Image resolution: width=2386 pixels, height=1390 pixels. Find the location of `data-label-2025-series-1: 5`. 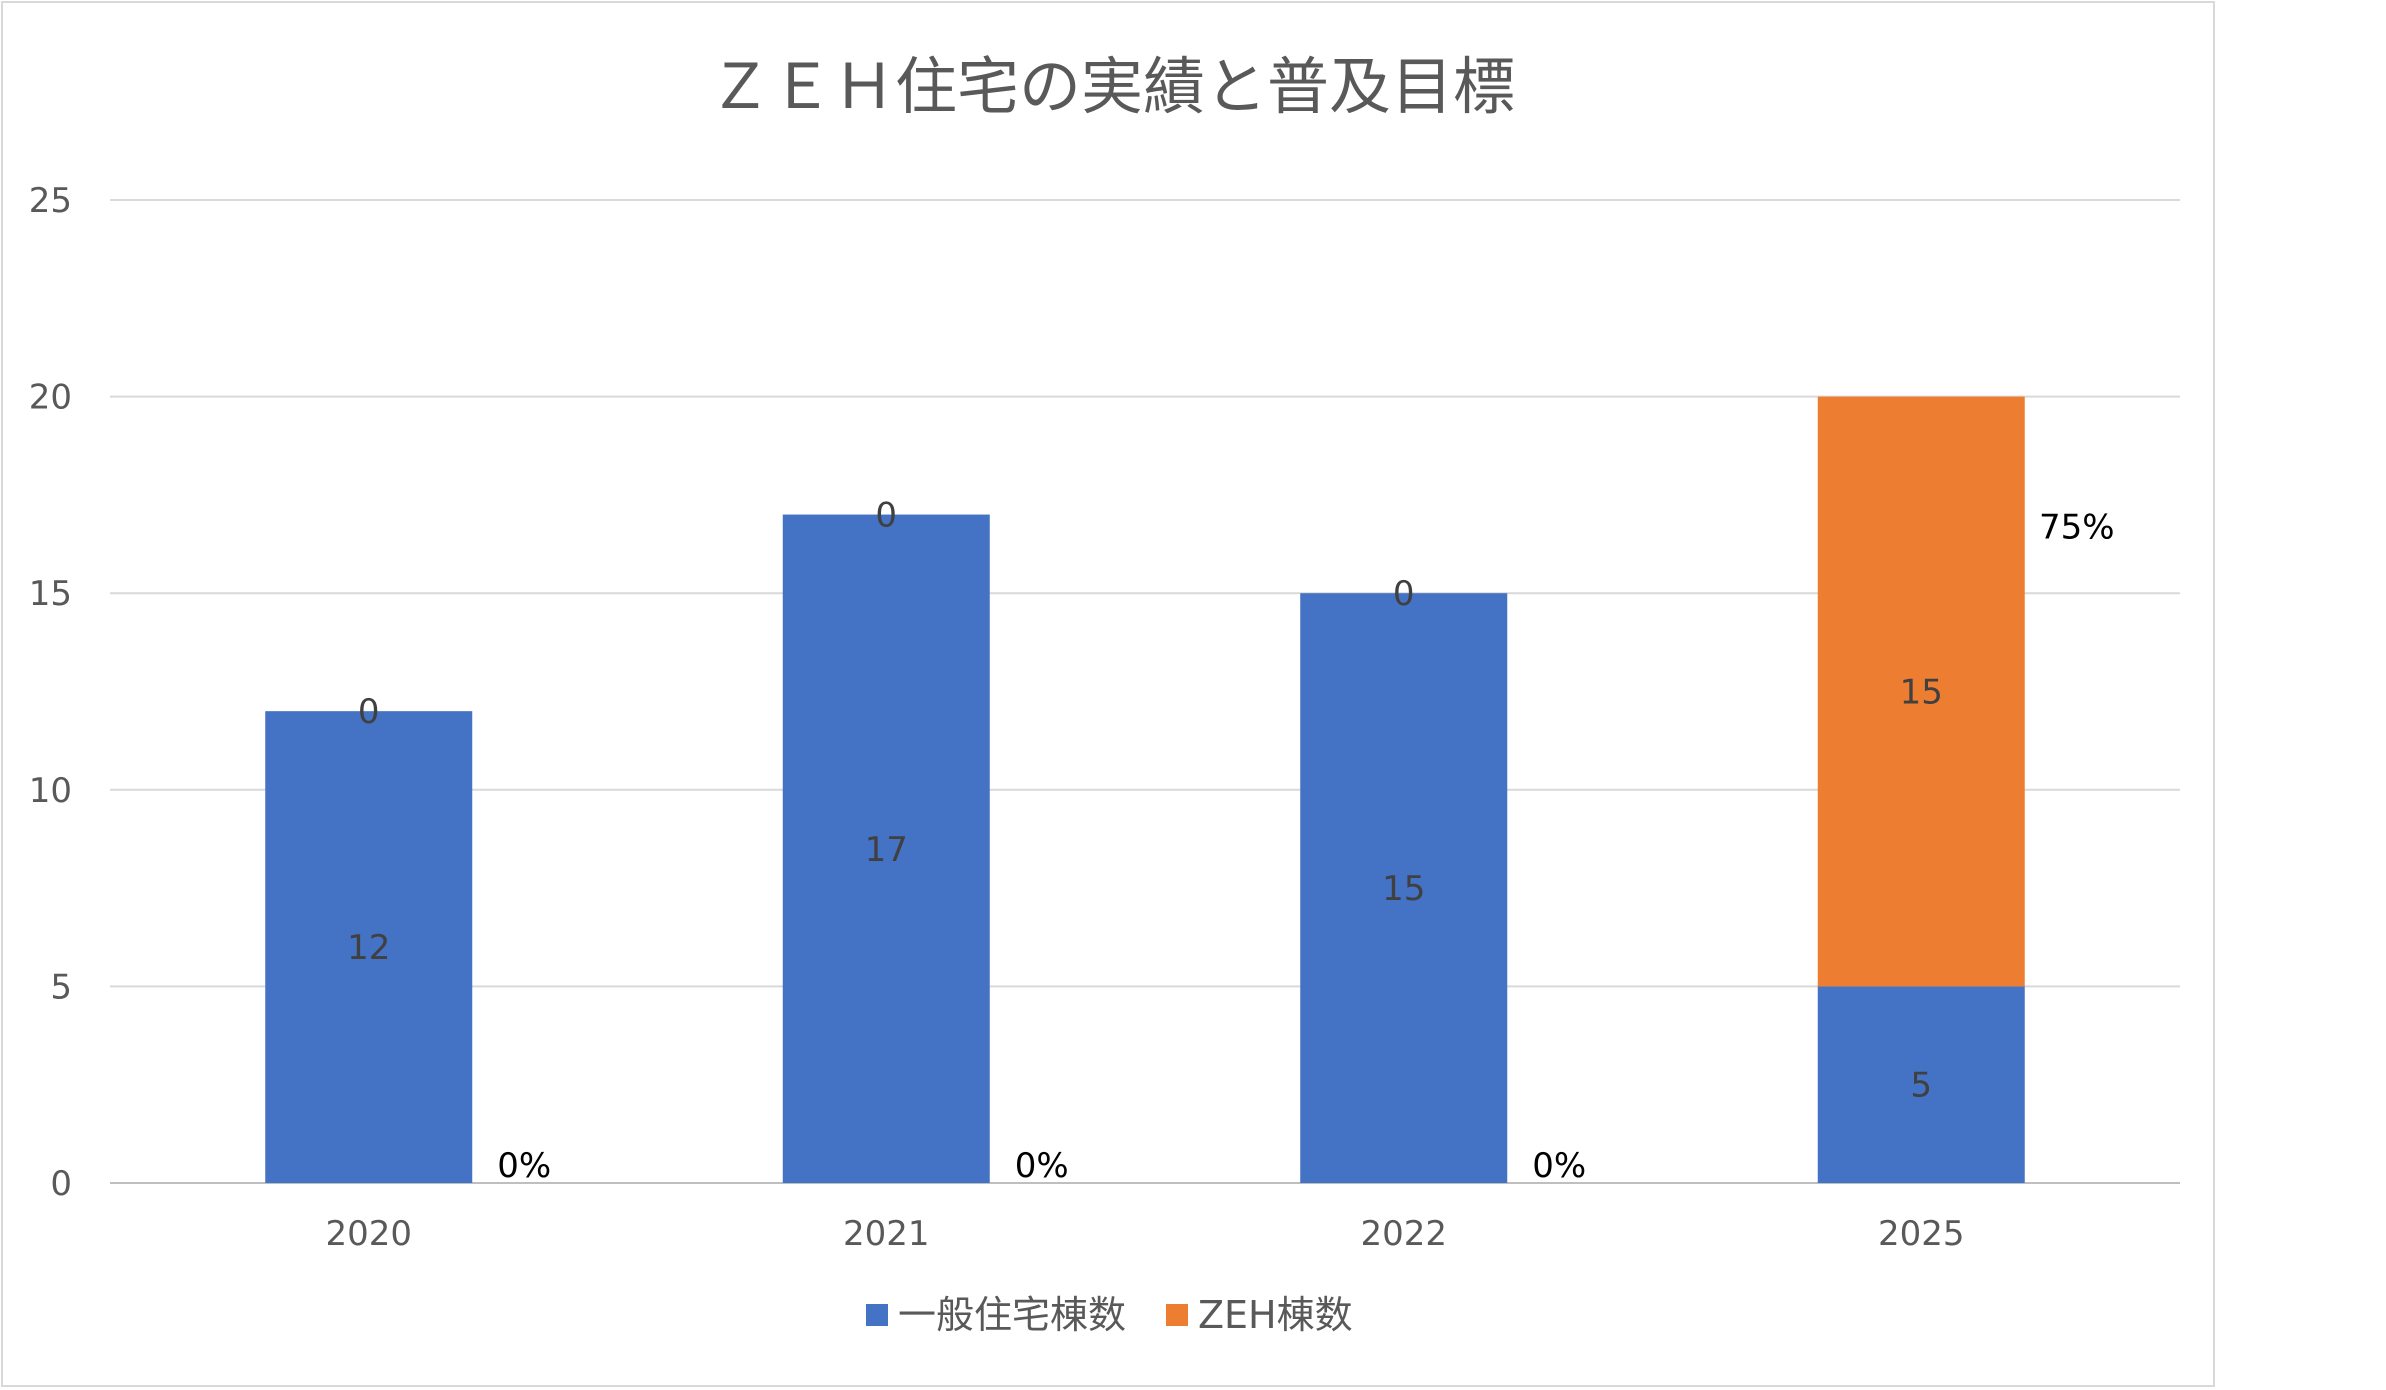

data-label-2025-series-1: 5 is located at coordinates (1921, 1086).